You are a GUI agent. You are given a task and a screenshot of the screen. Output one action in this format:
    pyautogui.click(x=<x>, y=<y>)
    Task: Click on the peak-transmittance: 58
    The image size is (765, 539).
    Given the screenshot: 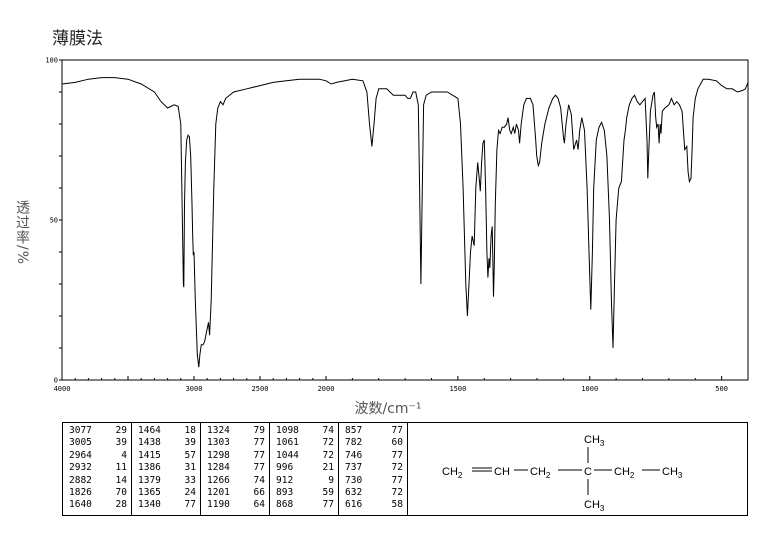 What is the action you would take?
    pyautogui.click(x=397, y=505)
    